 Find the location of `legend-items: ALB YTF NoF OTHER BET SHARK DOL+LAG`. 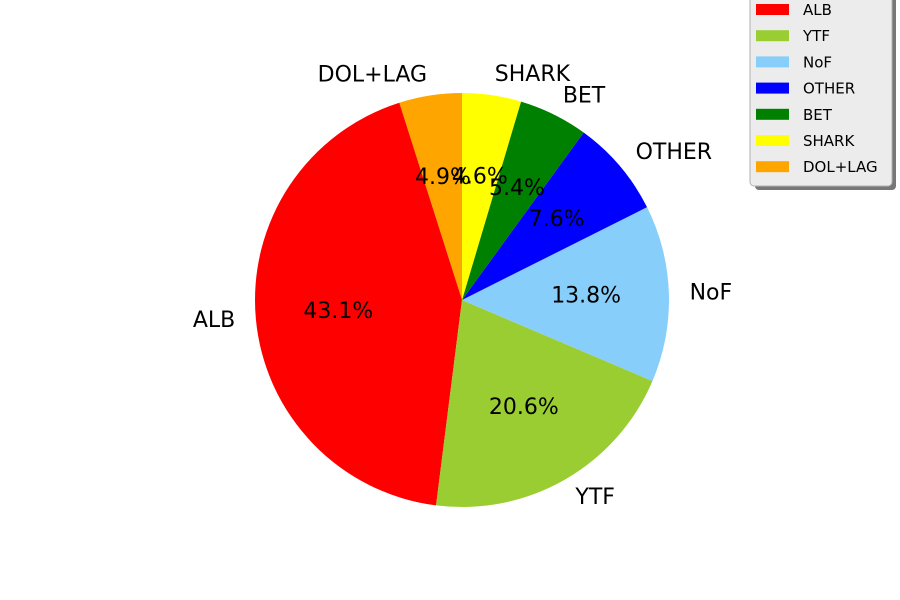

legend-items: ALB YTF NoF OTHER BET SHARK DOL+LAG is located at coordinates (817, 88).